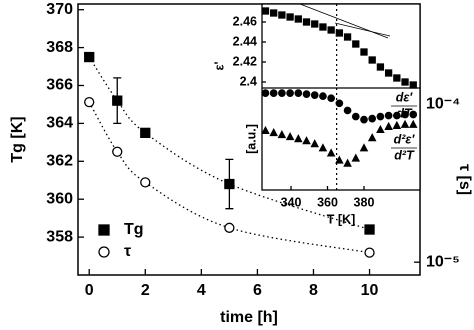 The image size is (474, 330). What do you see at coordinates (201, 290) in the screenshot?
I see `x-tick-label: 4` at bounding box center [201, 290].